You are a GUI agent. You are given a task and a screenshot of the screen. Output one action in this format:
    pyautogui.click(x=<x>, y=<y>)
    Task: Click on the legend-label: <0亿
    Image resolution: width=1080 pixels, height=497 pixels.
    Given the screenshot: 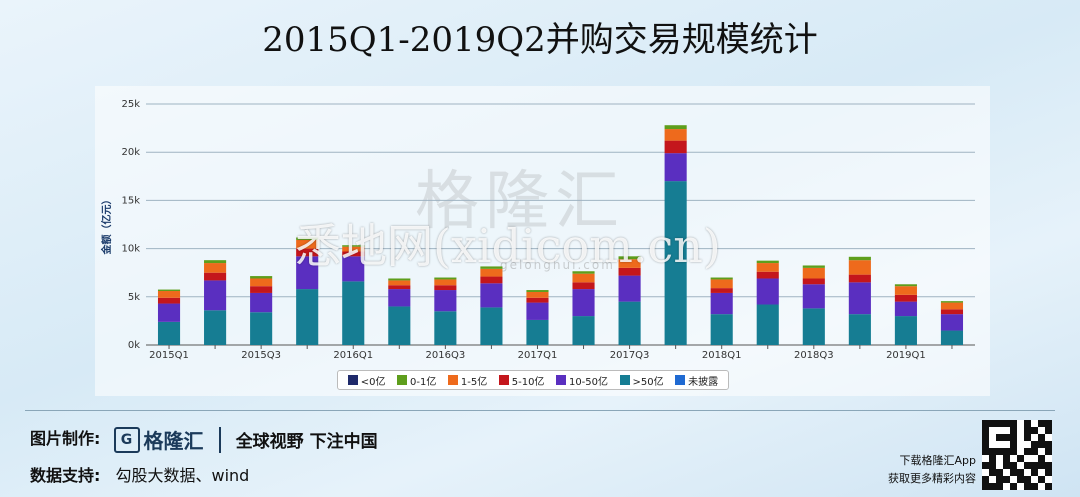 What is the action you would take?
    pyautogui.click(x=373, y=382)
    